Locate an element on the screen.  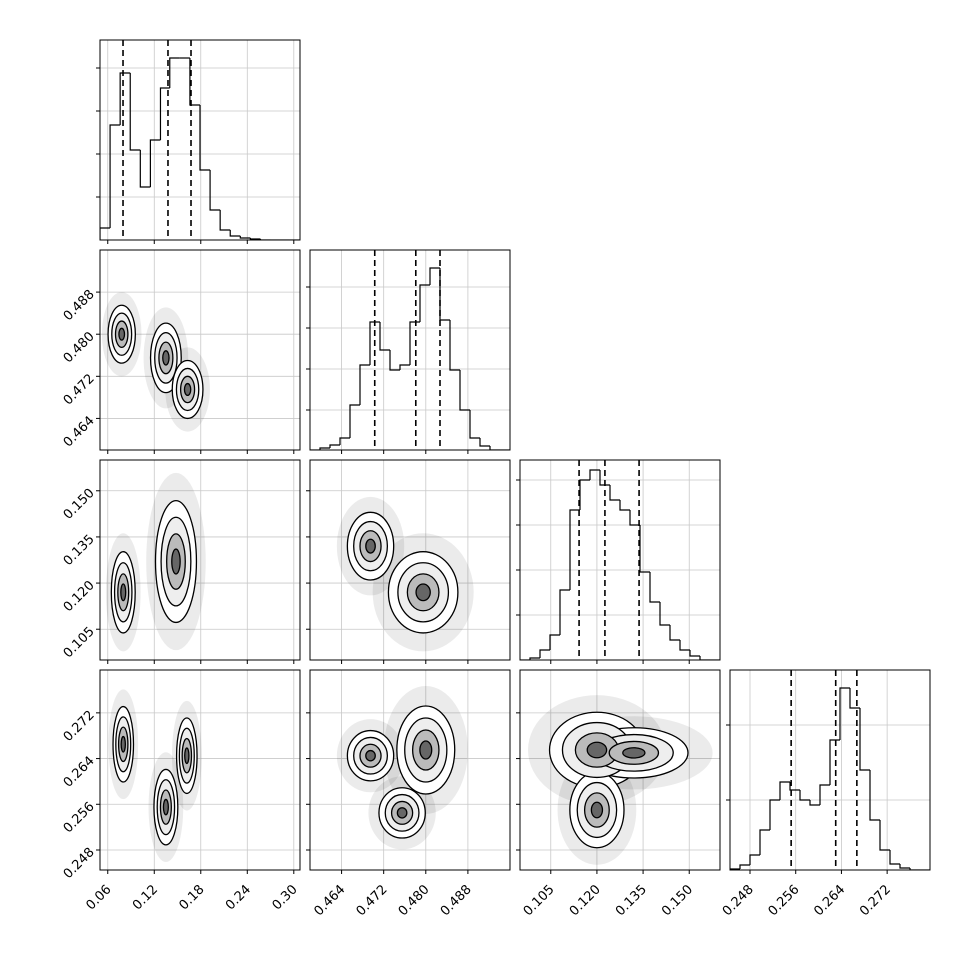
y-tick-label: 0.464 is located at coordinates (79, 431).